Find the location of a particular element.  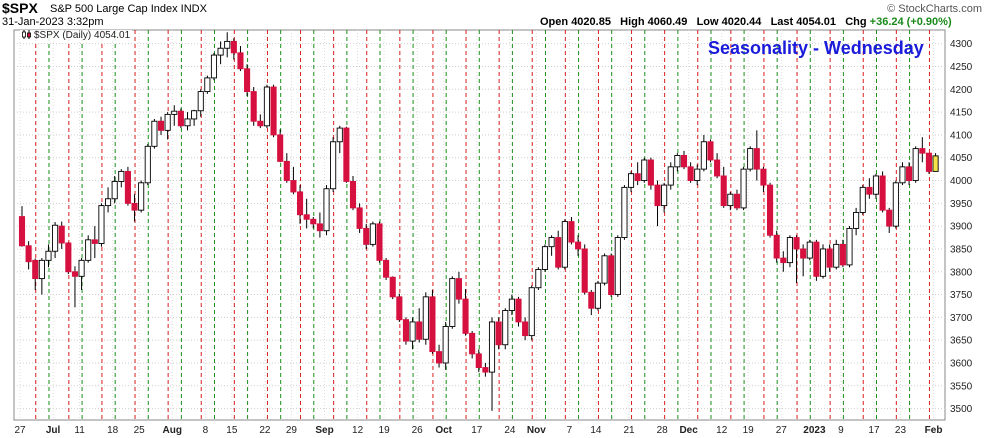

open-value: 4020.85 is located at coordinates (591, 22).